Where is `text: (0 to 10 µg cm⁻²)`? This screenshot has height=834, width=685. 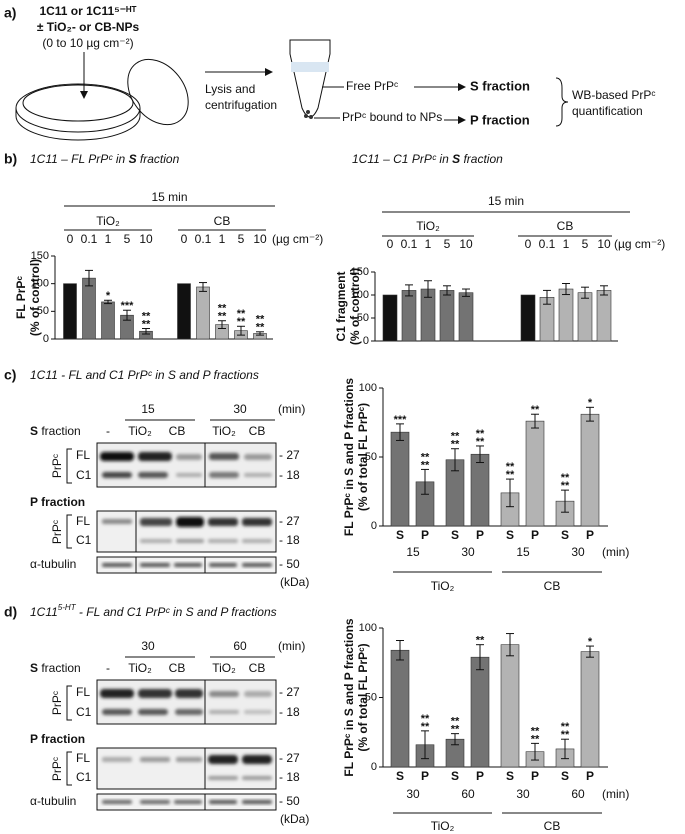 text: (0 to 10 µg cm⁻²) is located at coordinates (87, 43).